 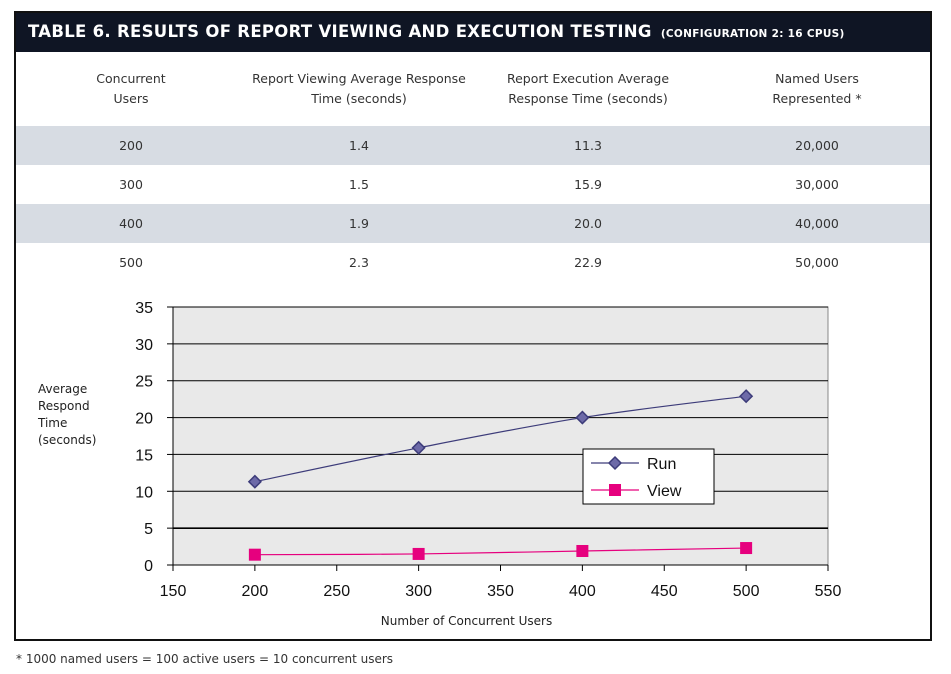 What do you see at coordinates (817, 184) in the screenshot?
I see `cell-named: 30,000` at bounding box center [817, 184].